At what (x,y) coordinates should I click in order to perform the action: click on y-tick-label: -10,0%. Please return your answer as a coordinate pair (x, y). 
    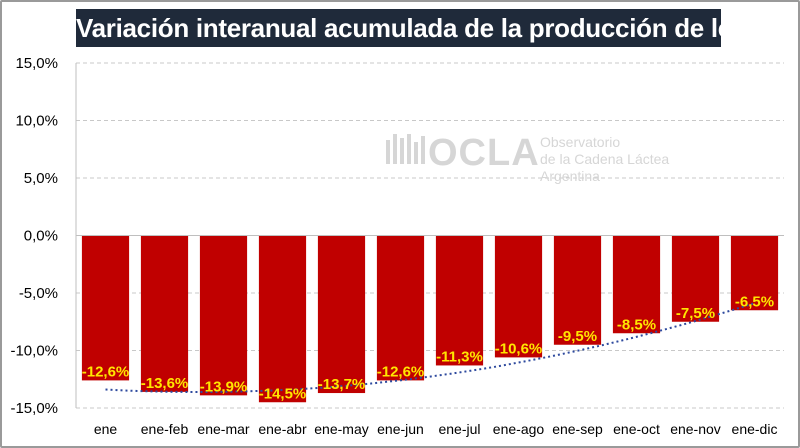
    Looking at the image, I should click on (34, 351).